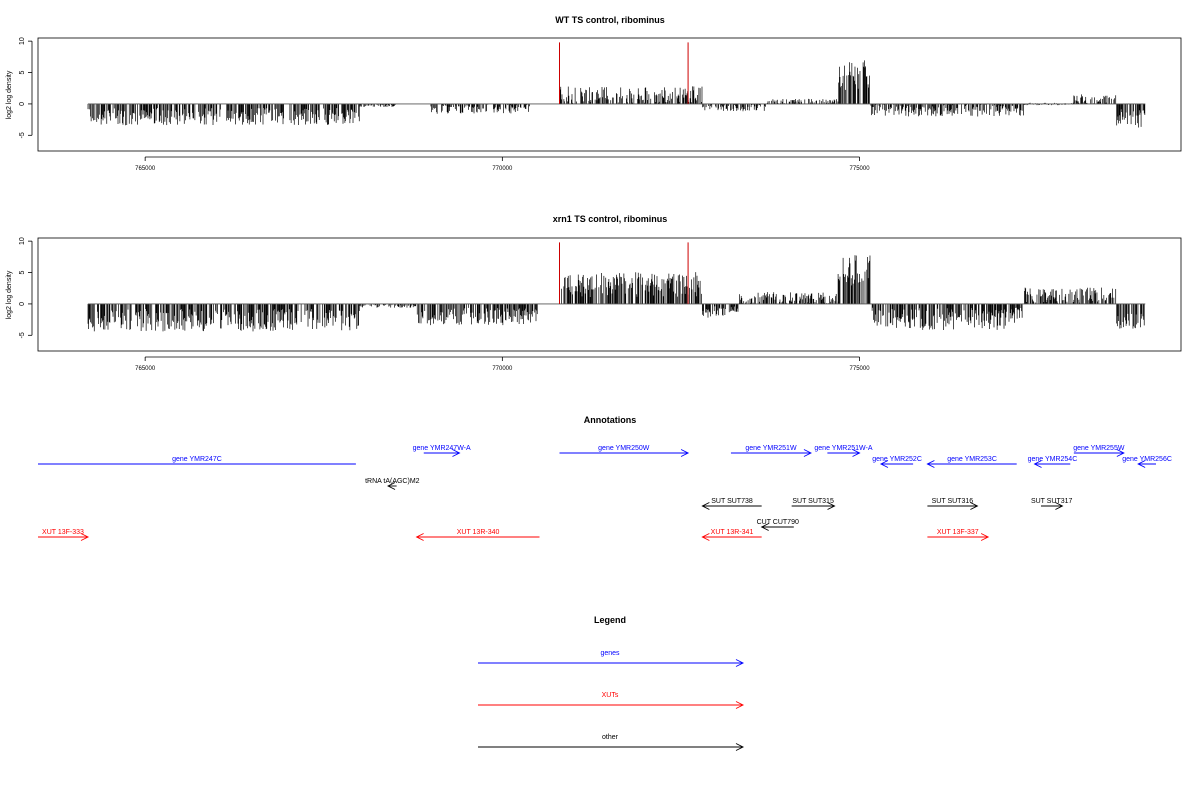 Image resolution: width=1200 pixels, height=800 pixels. Describe the element at coordinates (732, 532) in the screenshot. I see `annotation-label: XUT 13R-341` at that location.